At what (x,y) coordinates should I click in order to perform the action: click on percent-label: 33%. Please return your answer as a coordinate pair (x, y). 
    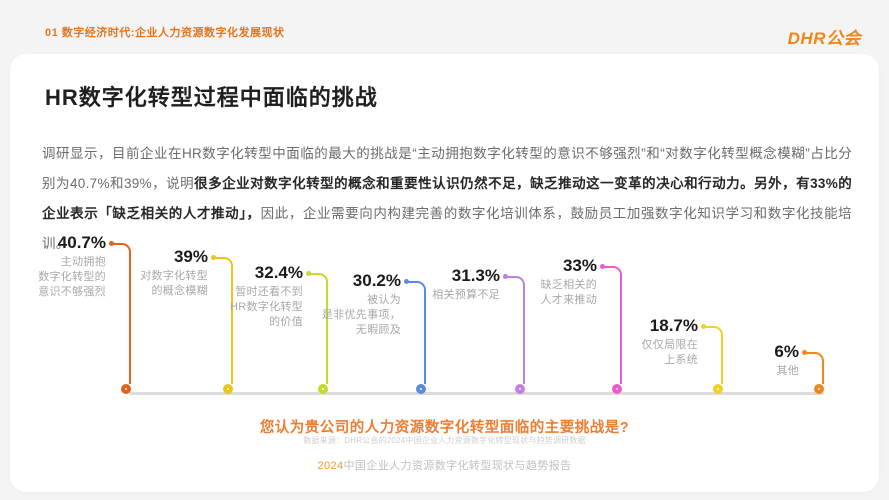
    Looking at the image, I should click on (579, 265).